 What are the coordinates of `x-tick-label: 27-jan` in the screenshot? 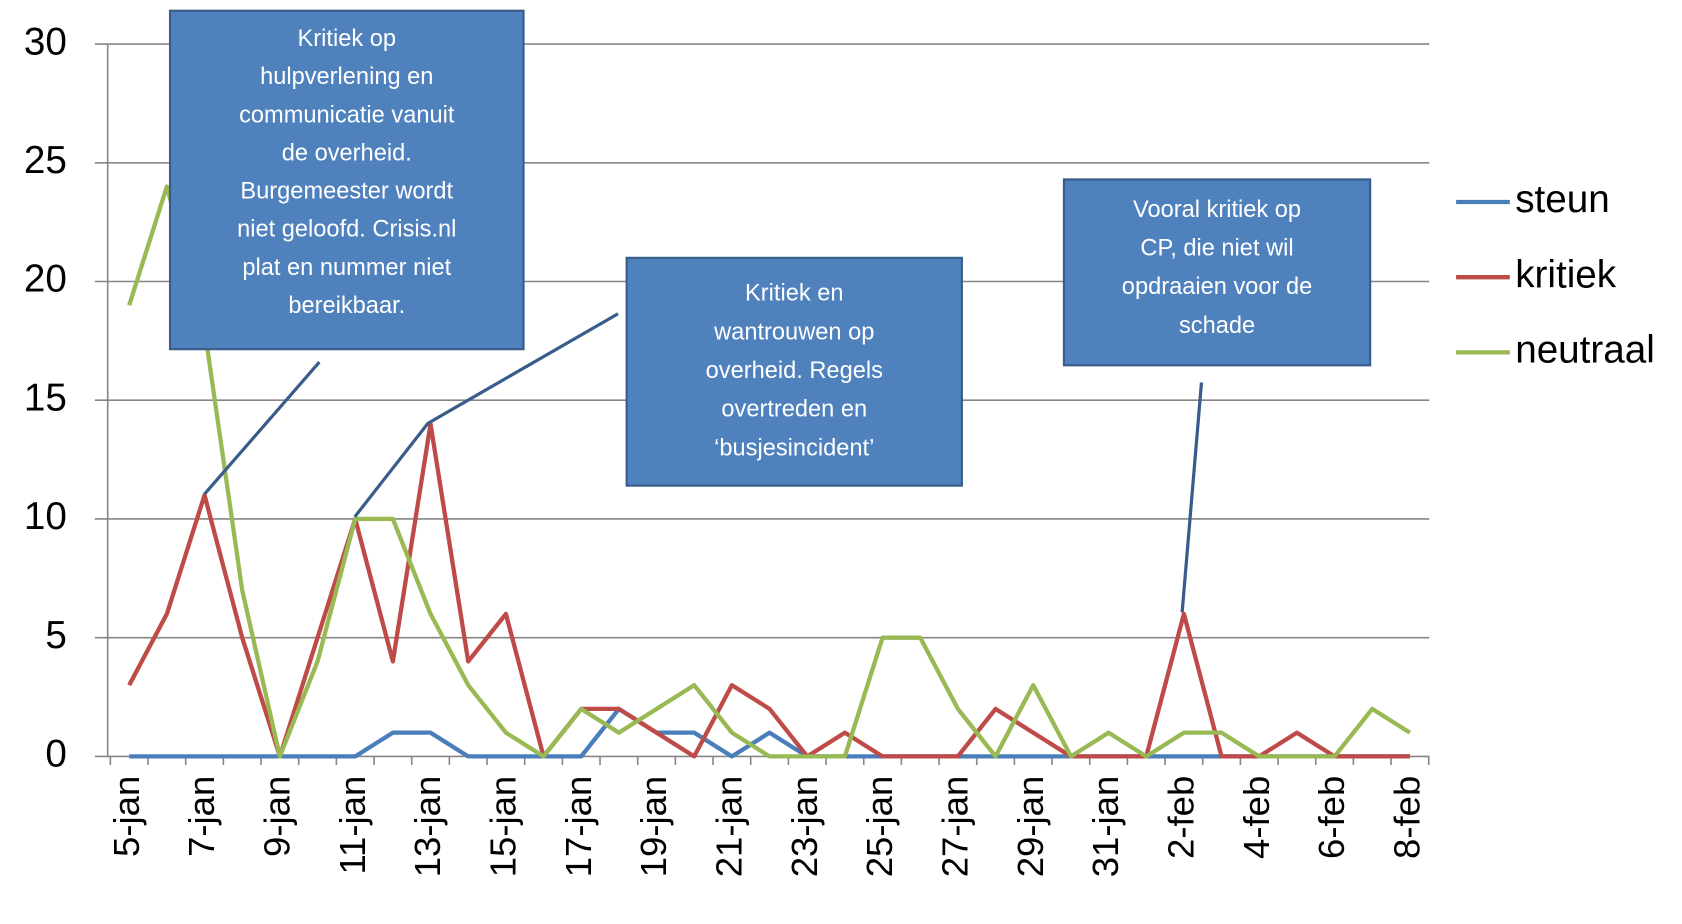 It's located at (955, 827).